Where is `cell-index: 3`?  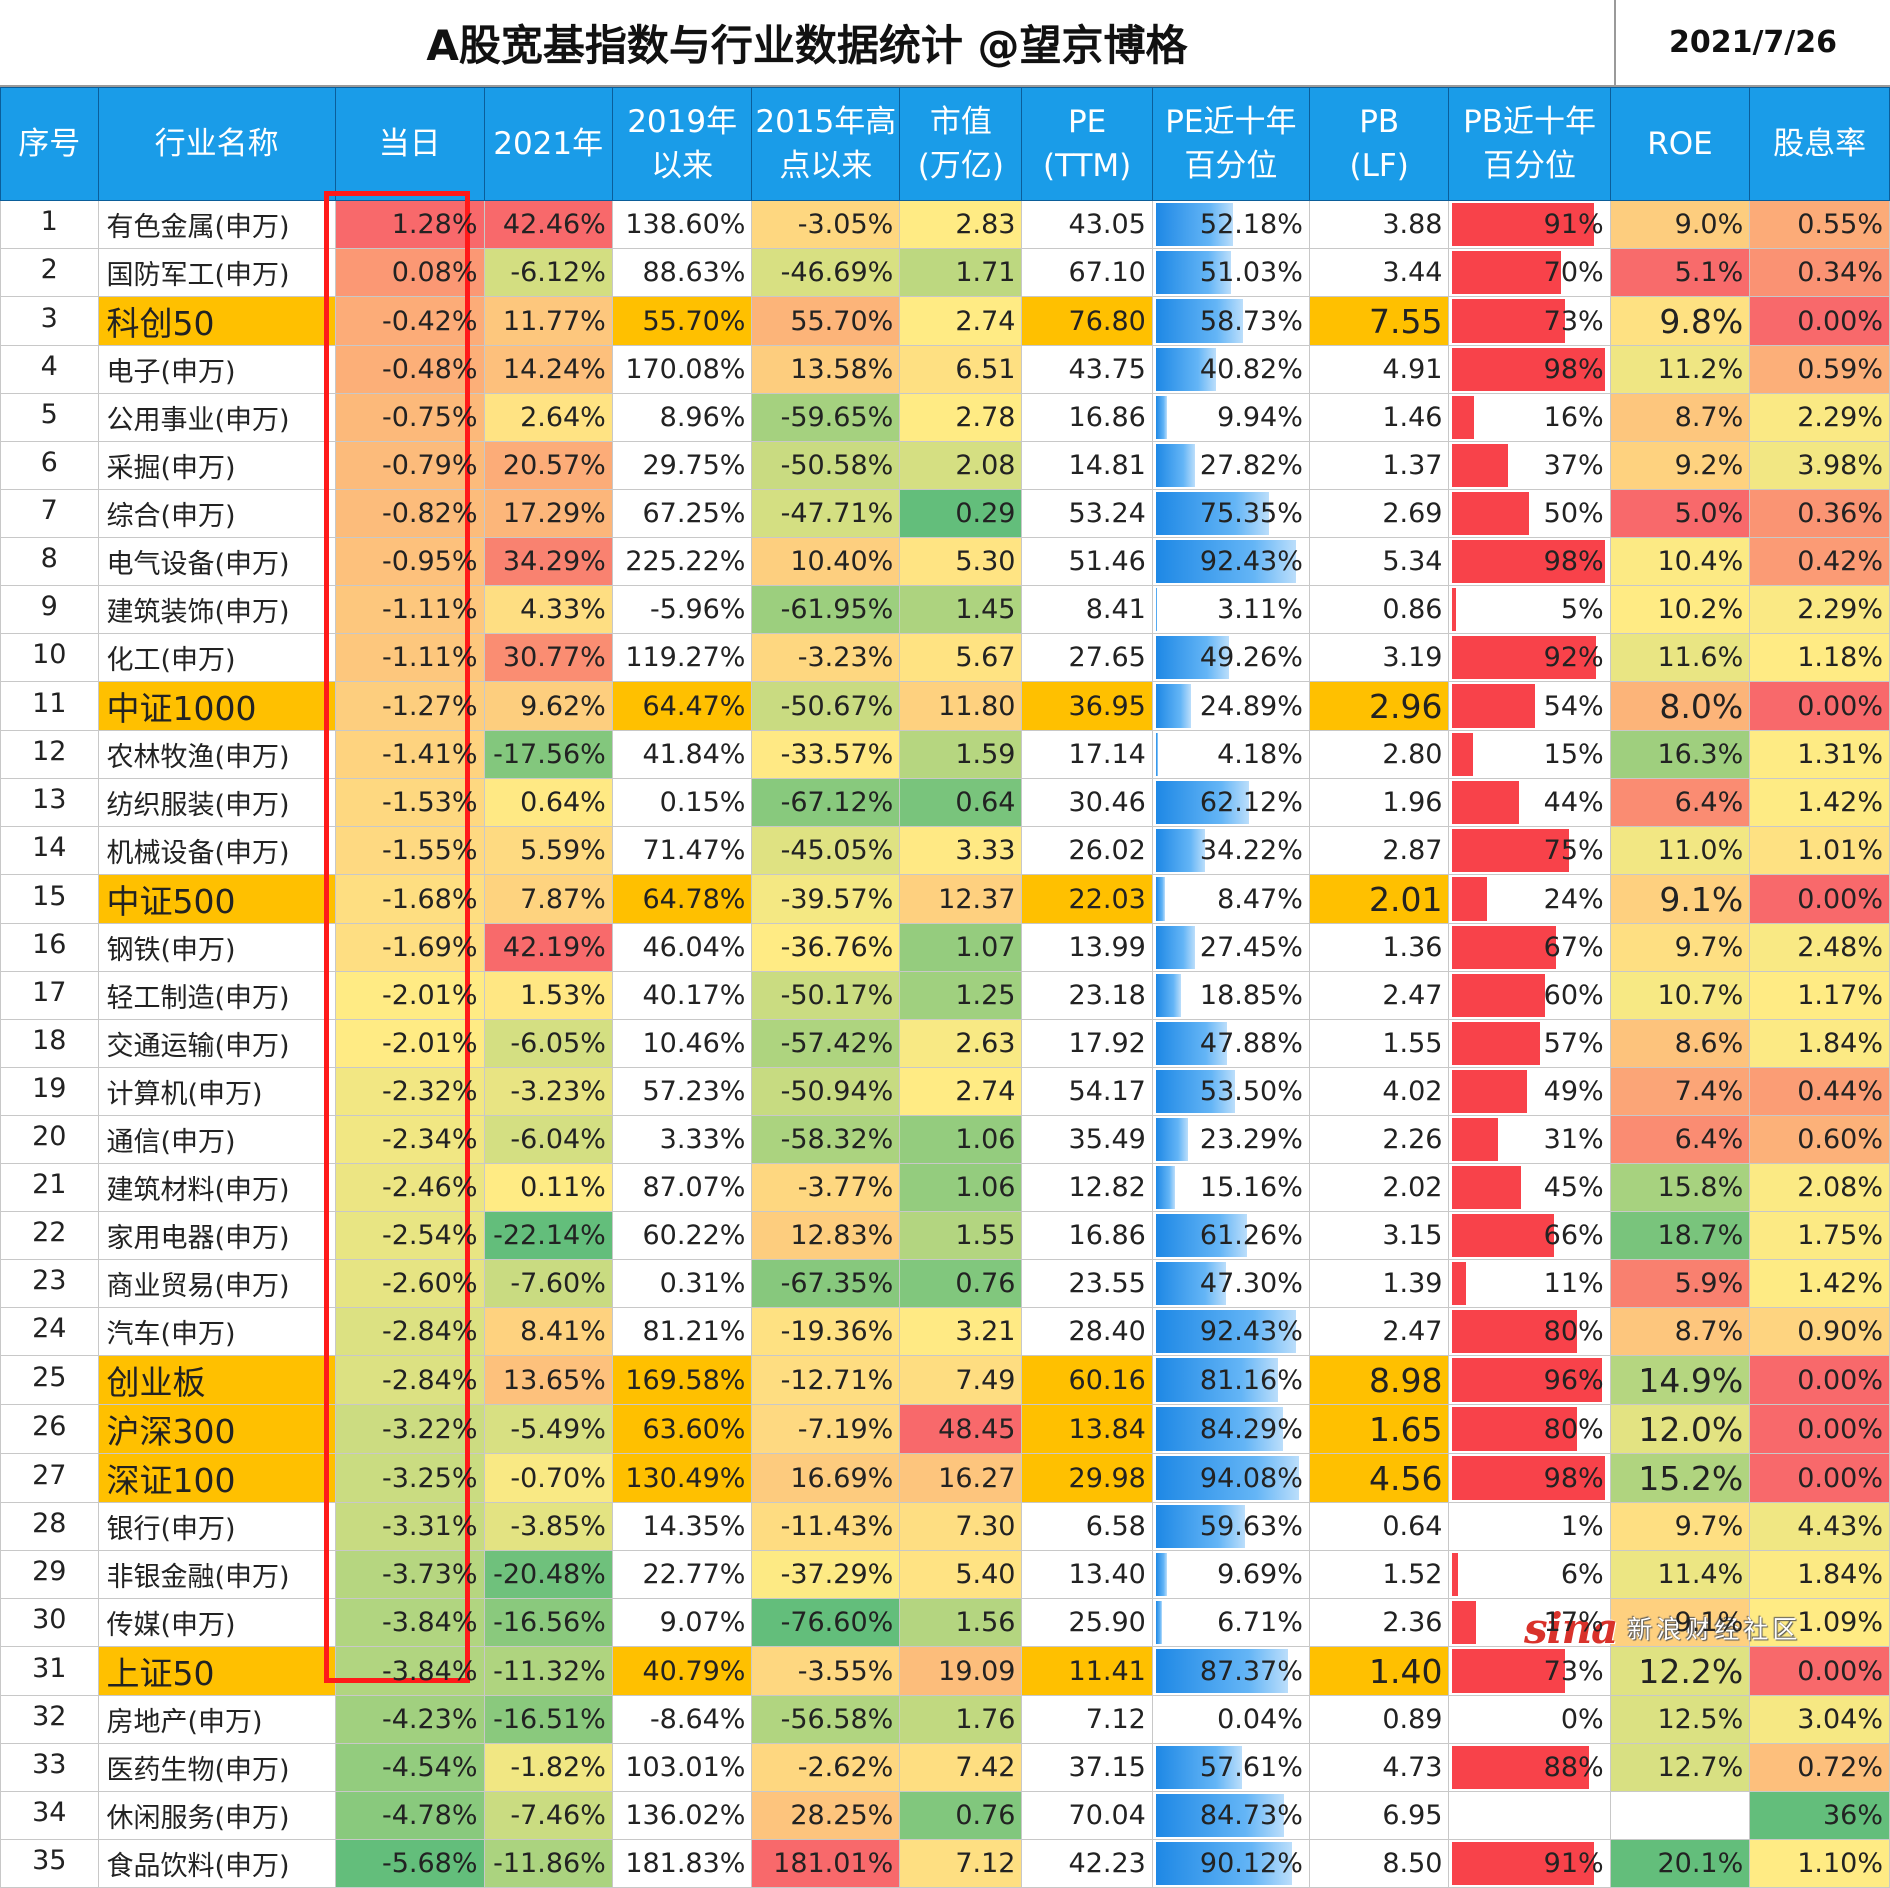 cell-index: 3 is located at coordinates (49, 321).